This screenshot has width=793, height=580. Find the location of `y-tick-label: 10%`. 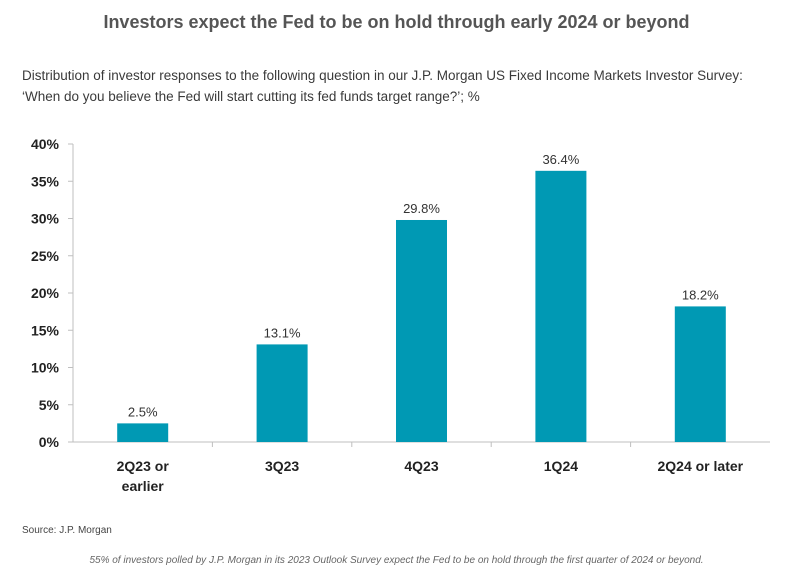

y-tick-label: 10% is located at coordinates (45, 368).